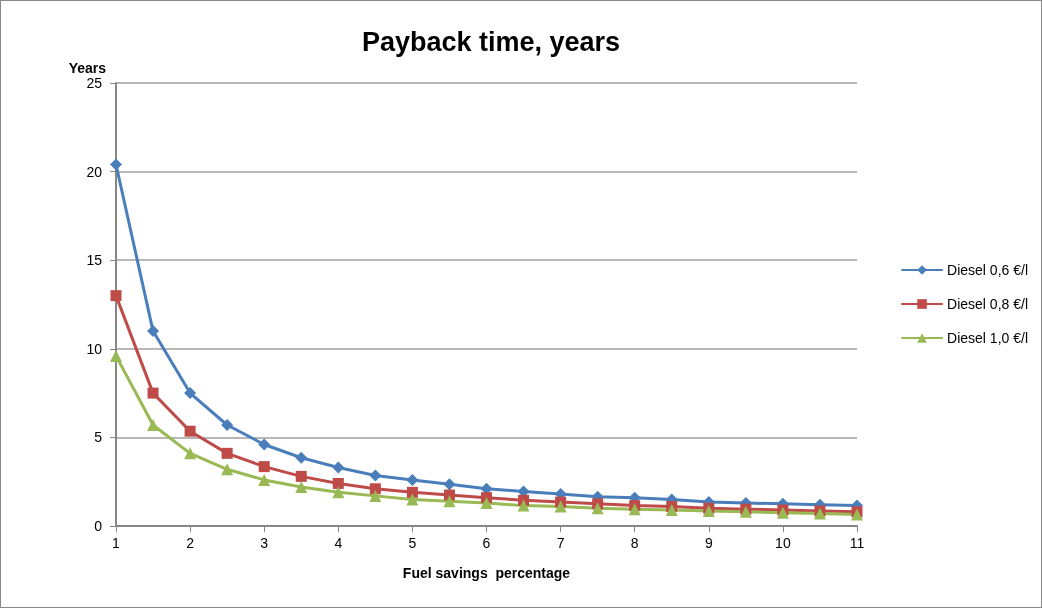  I want to click on x-tick-label: 10, so click(783, 543).